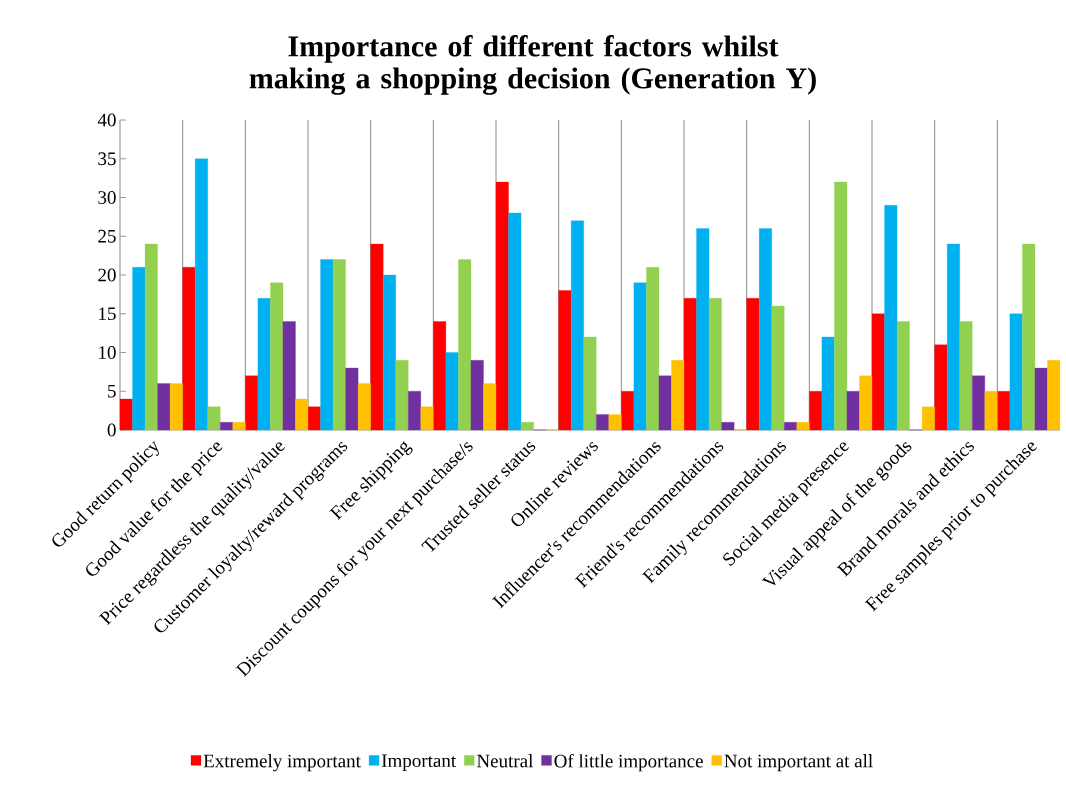  Describe the element at coordinates (107, 197) in the screenshot. I see `y-tick-label: 30` at that location.